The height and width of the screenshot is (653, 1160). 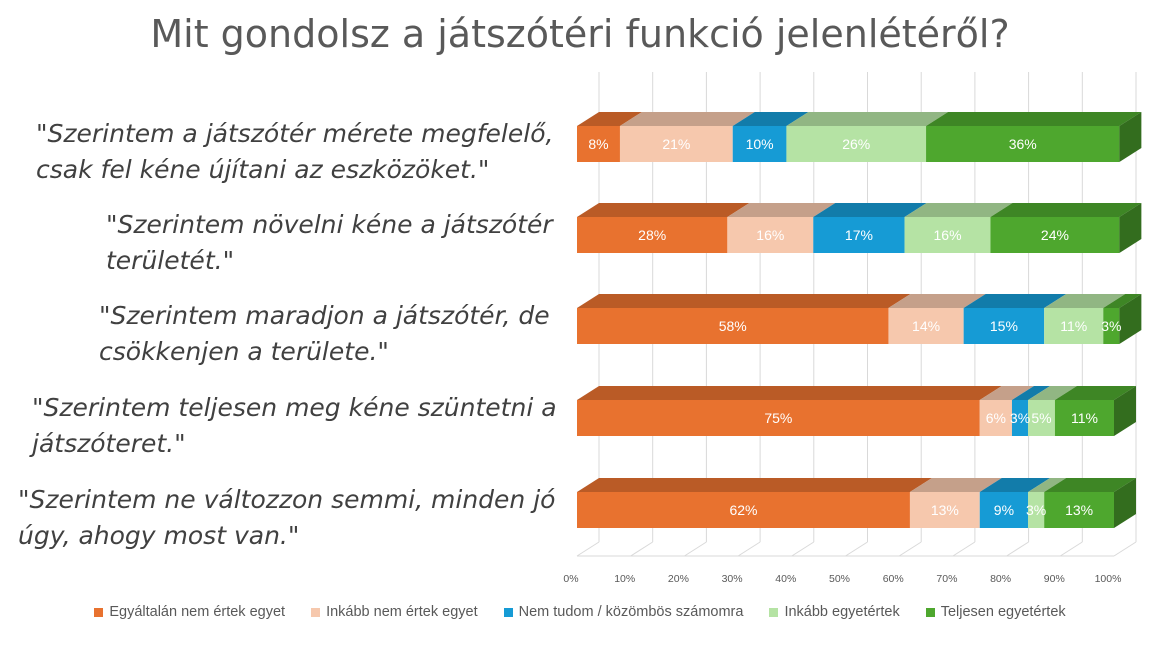 I want to click on x-tick-label: 80%, so click(x=1000, y=579).